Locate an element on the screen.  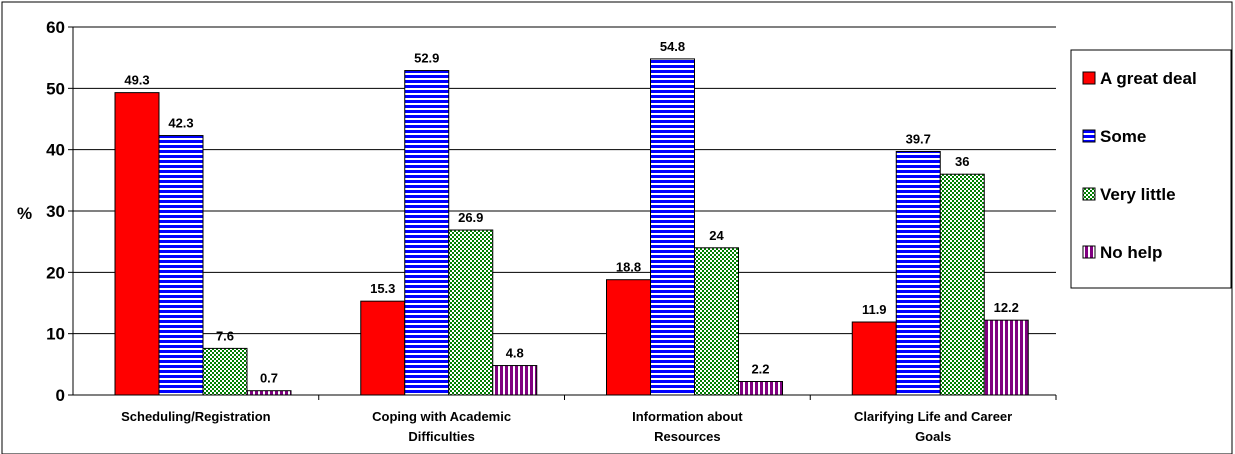
x-tick-label: Information about is located at coordinates (687, 416).